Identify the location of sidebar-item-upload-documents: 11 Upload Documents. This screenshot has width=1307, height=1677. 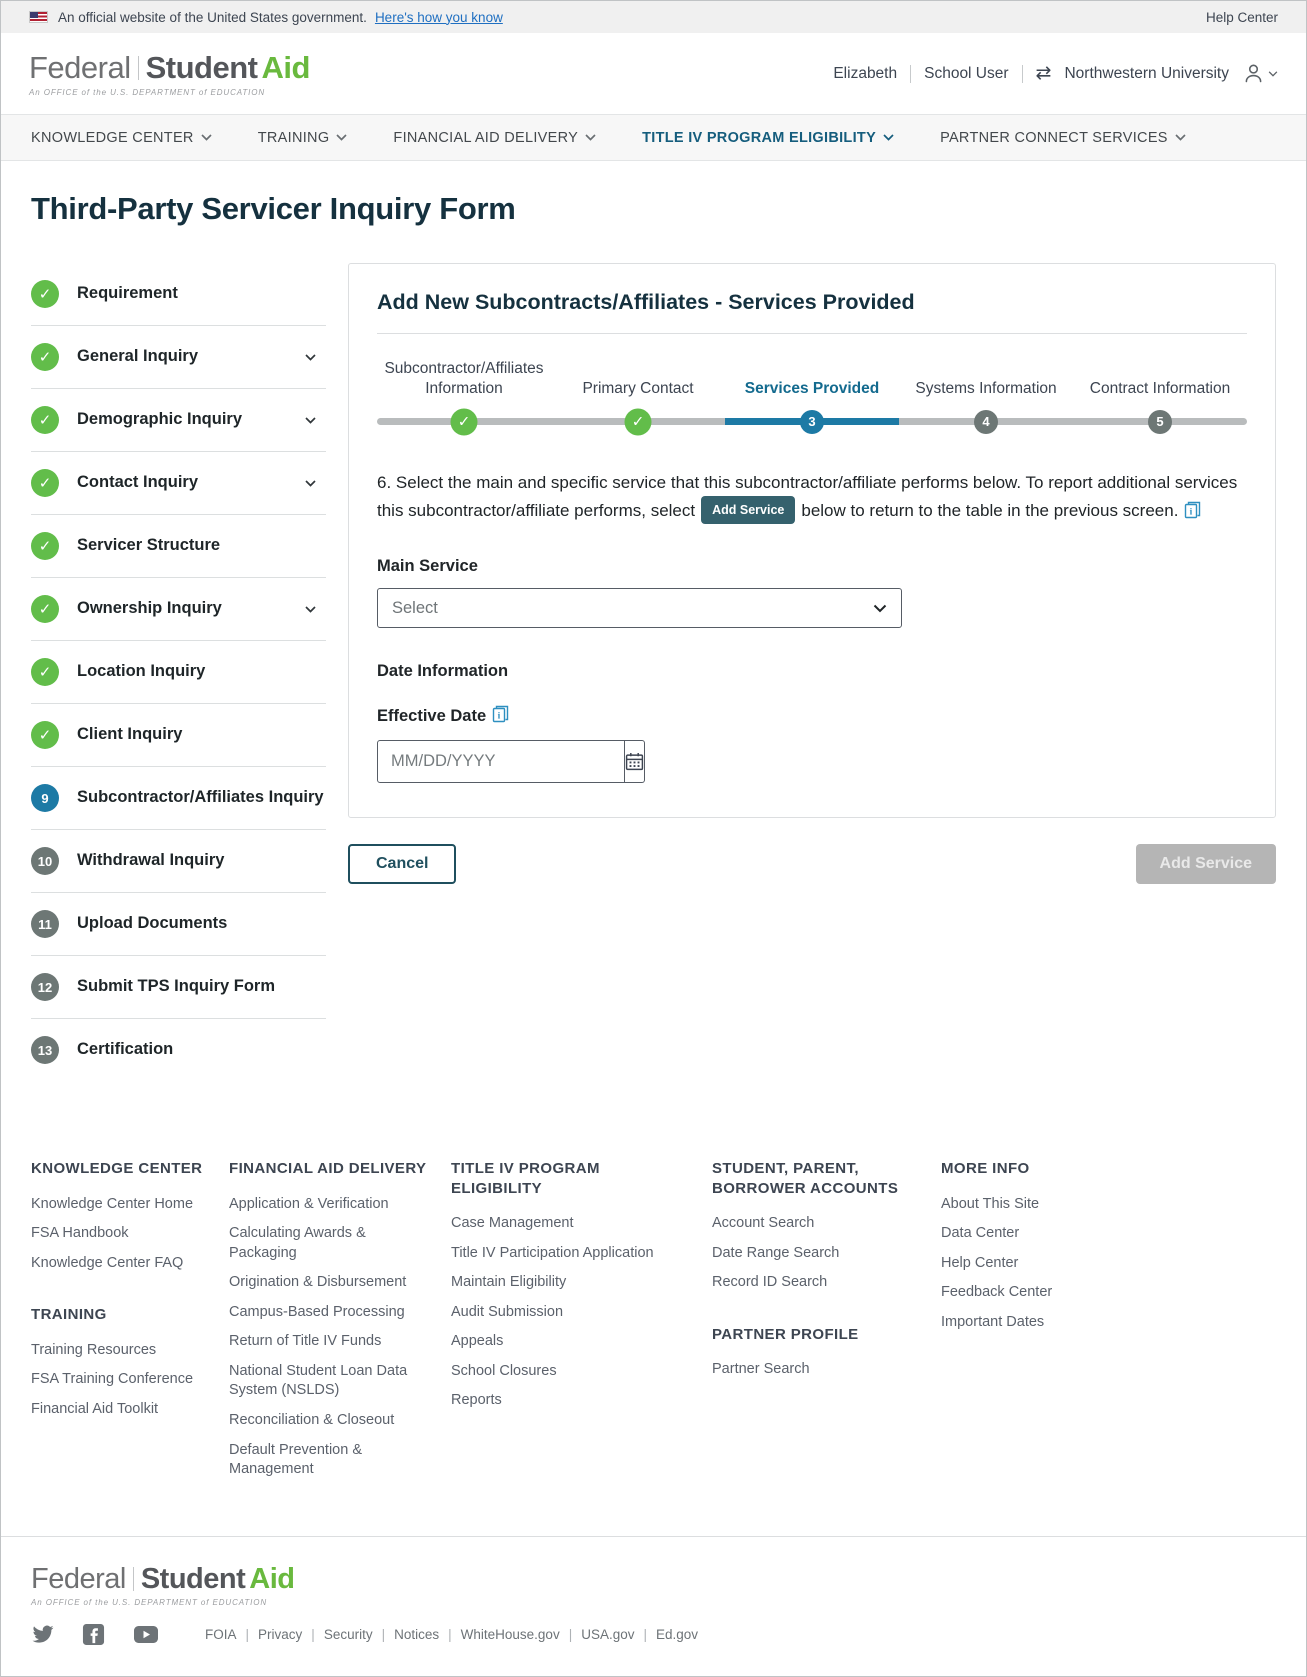
(178, 924).